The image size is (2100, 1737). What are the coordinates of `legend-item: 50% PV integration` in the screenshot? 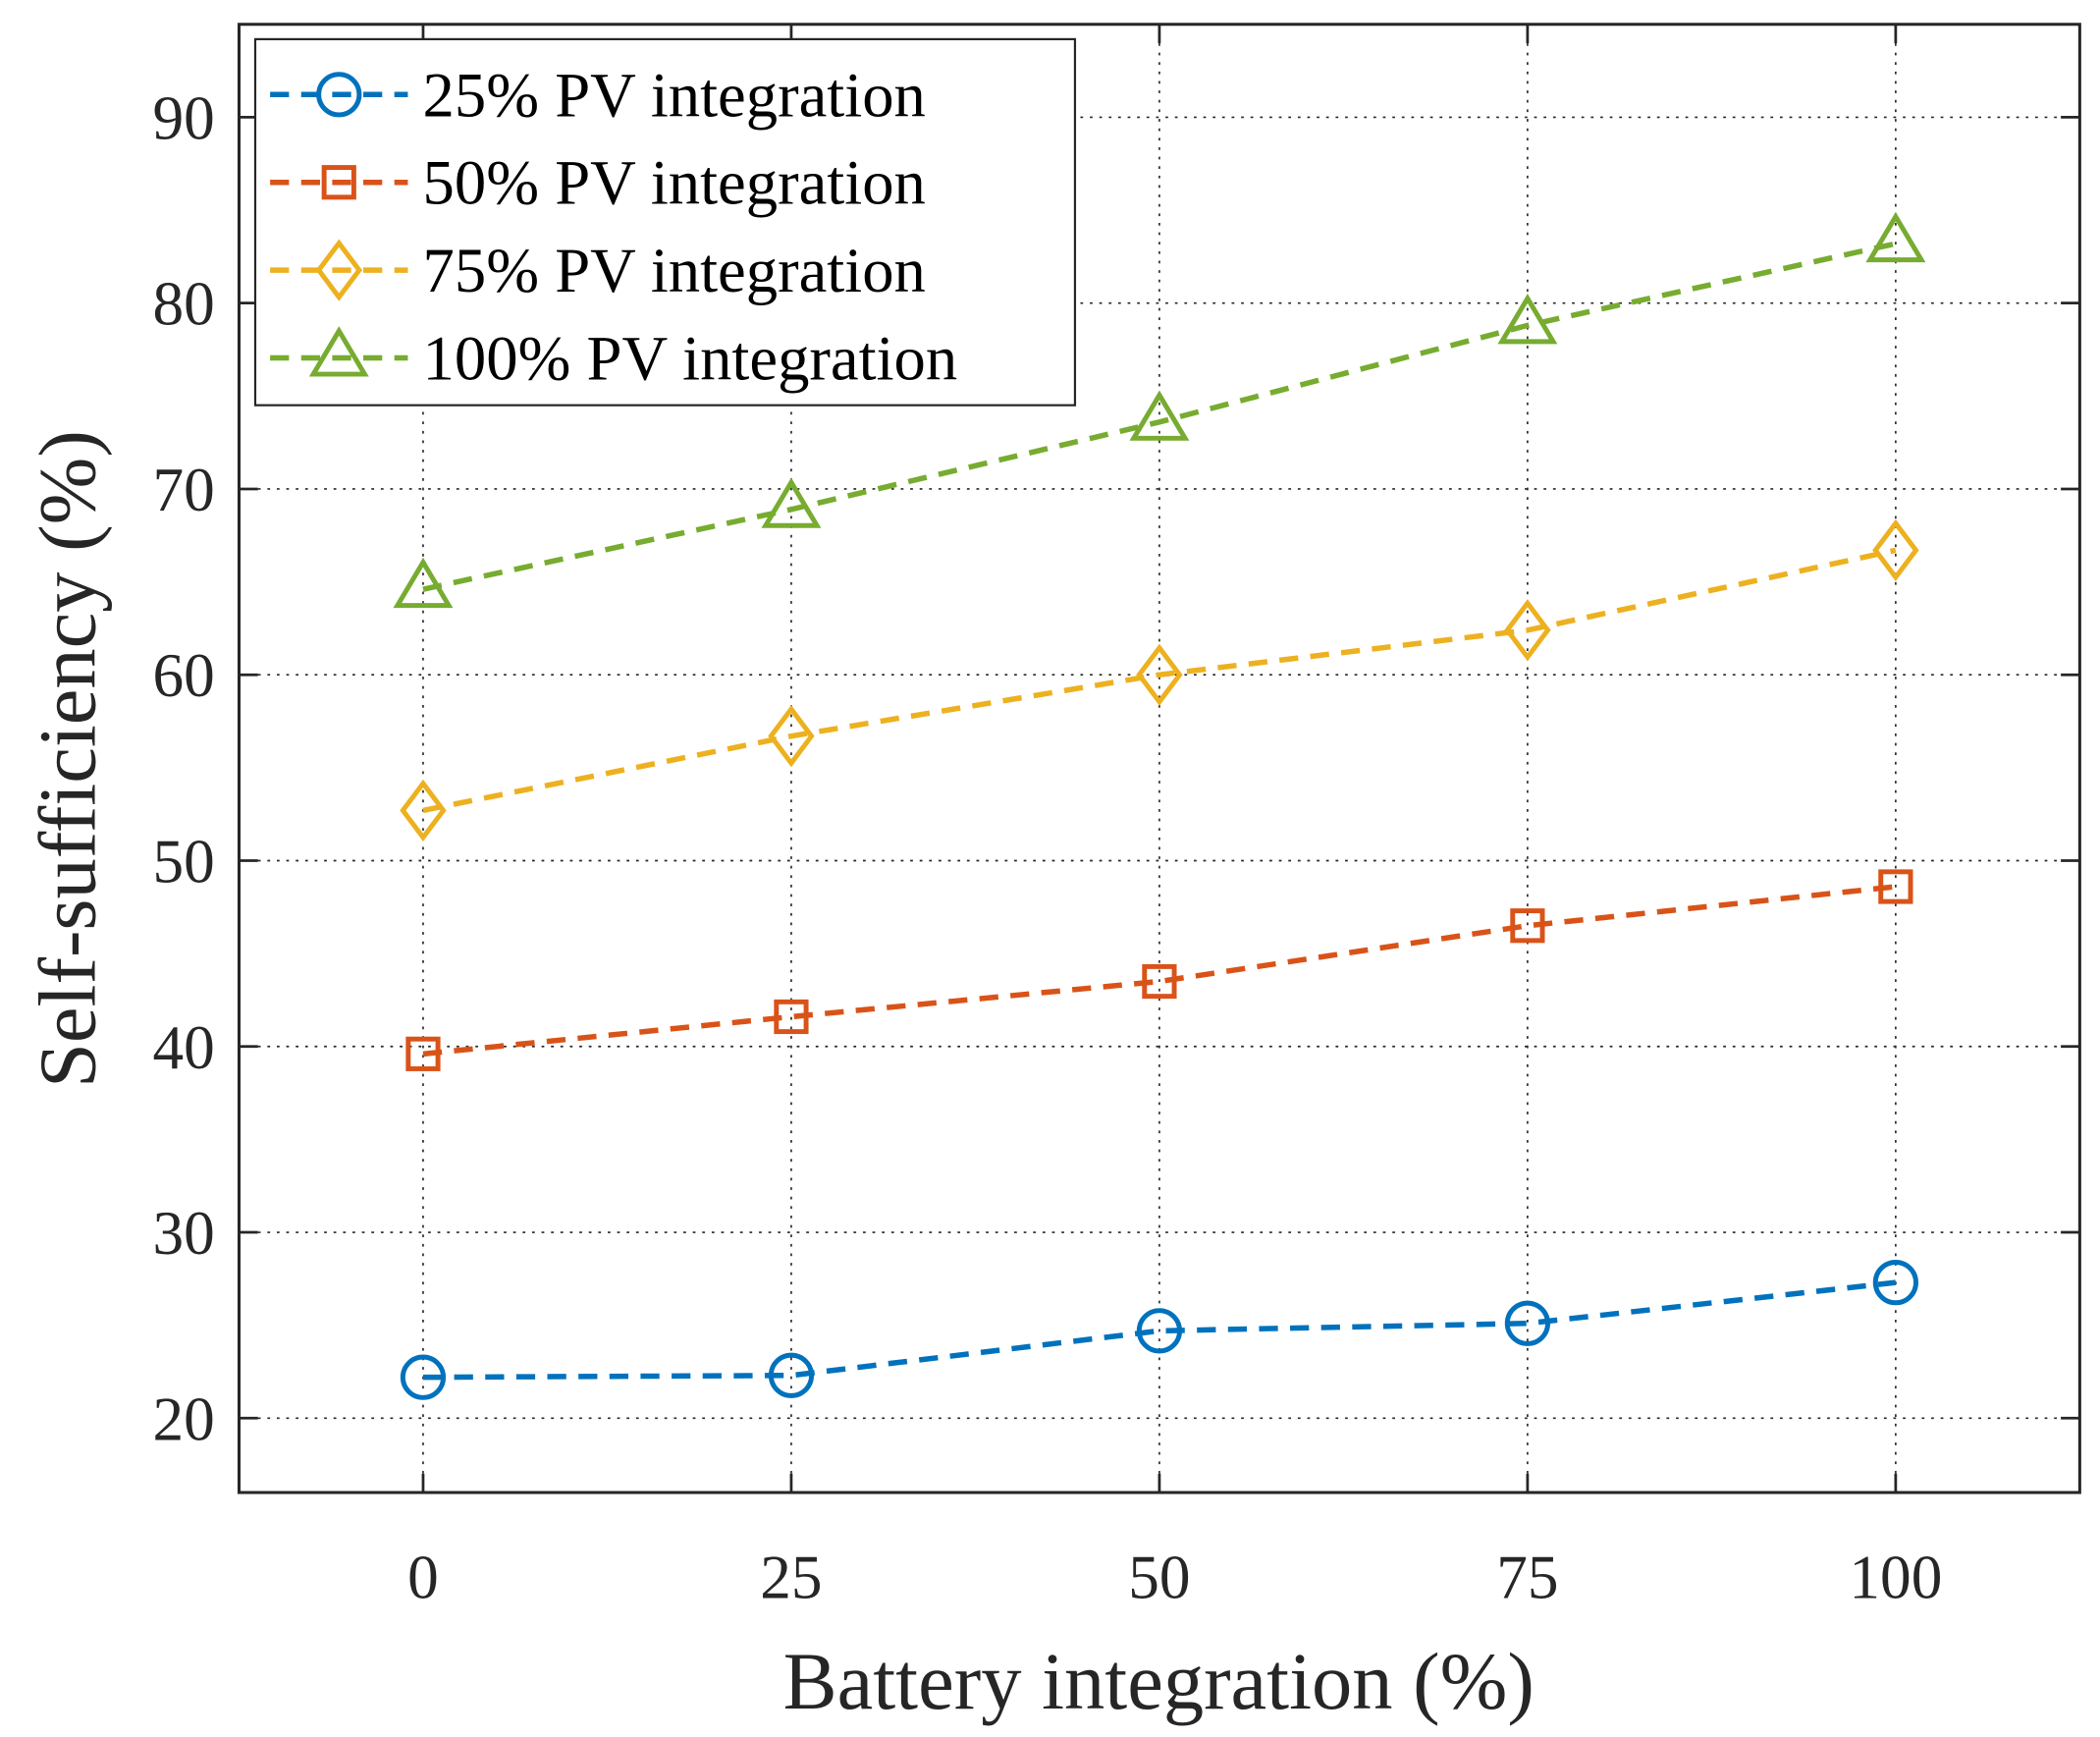 It's located at (598, 182).